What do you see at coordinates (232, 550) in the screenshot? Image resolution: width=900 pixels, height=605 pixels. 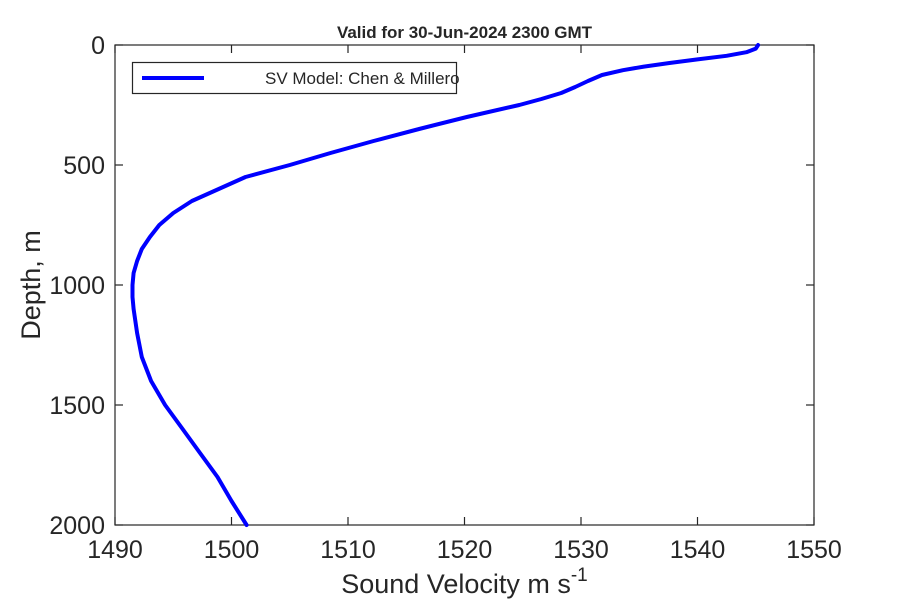 I see `x-tick-label: 1500` at bounding box center [232, 550].